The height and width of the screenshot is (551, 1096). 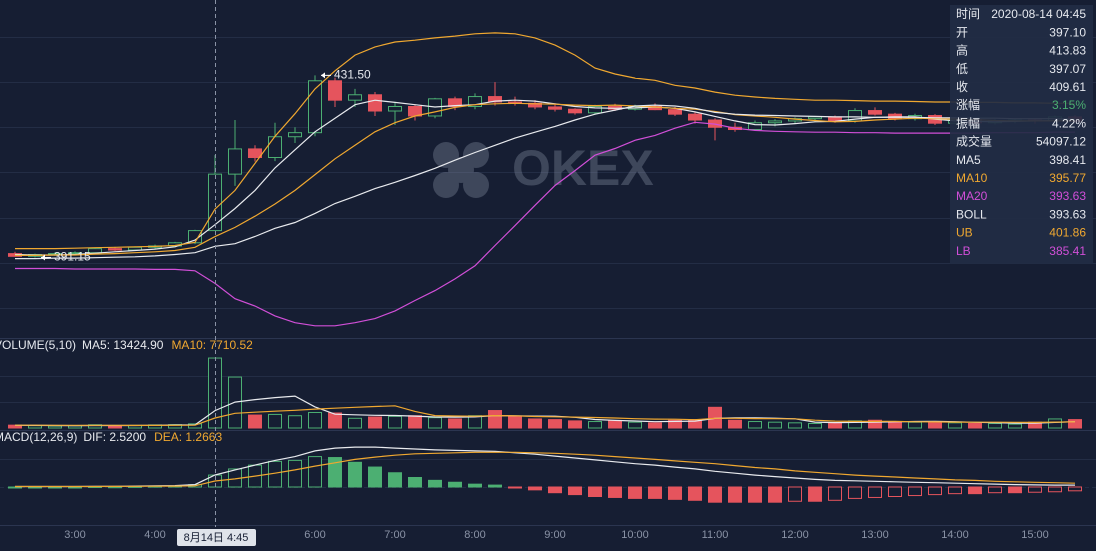 I want to click on tooltip-label: 成交量, so click(x=974, y=141).